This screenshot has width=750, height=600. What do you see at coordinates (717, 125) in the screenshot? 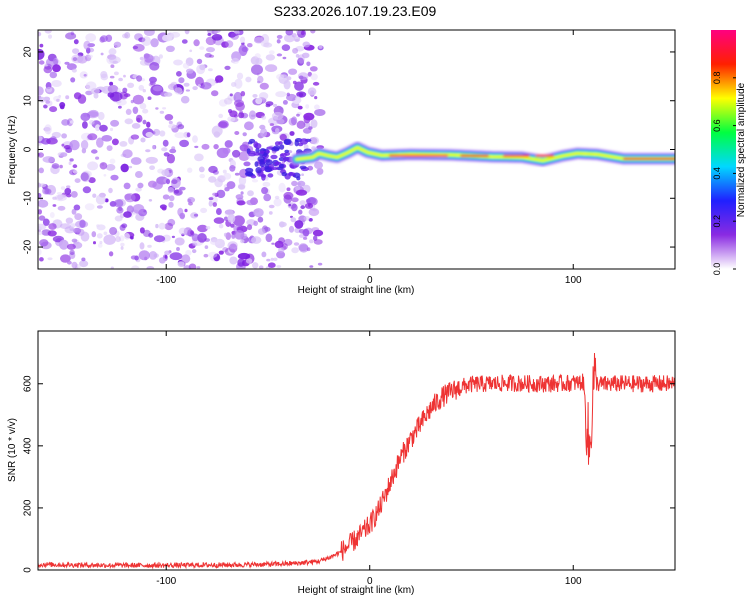
I see `colorbar-tick-label: 0.6` at bounding box center [717, 125].